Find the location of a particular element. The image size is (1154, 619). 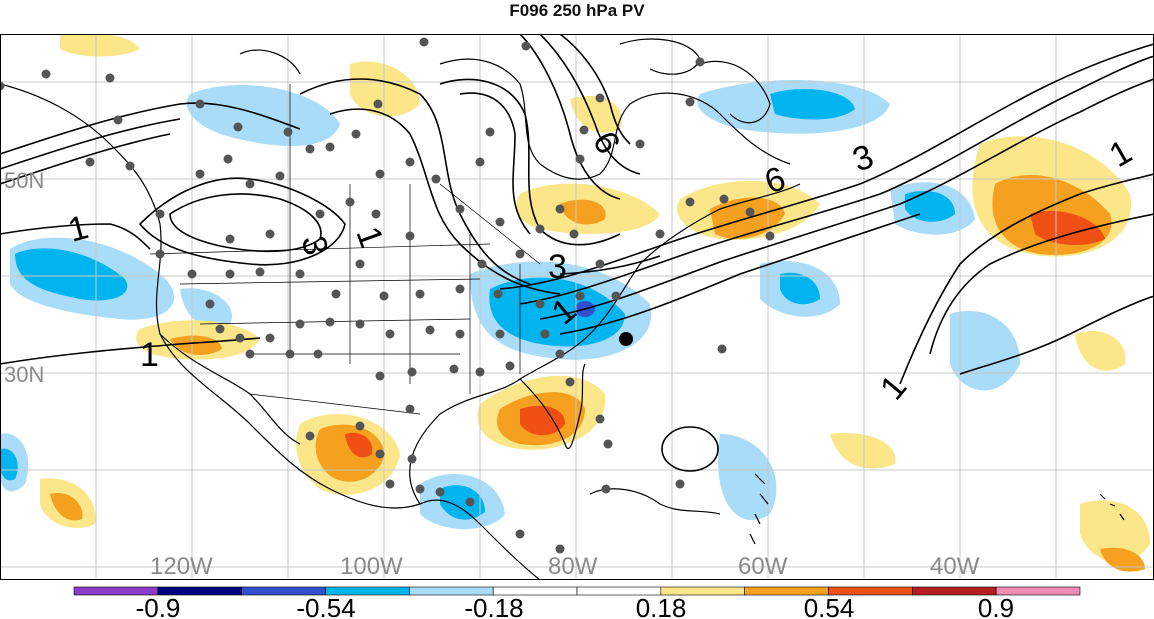

contour-label-sw-1: 1 is located at coordinates (149, 355).